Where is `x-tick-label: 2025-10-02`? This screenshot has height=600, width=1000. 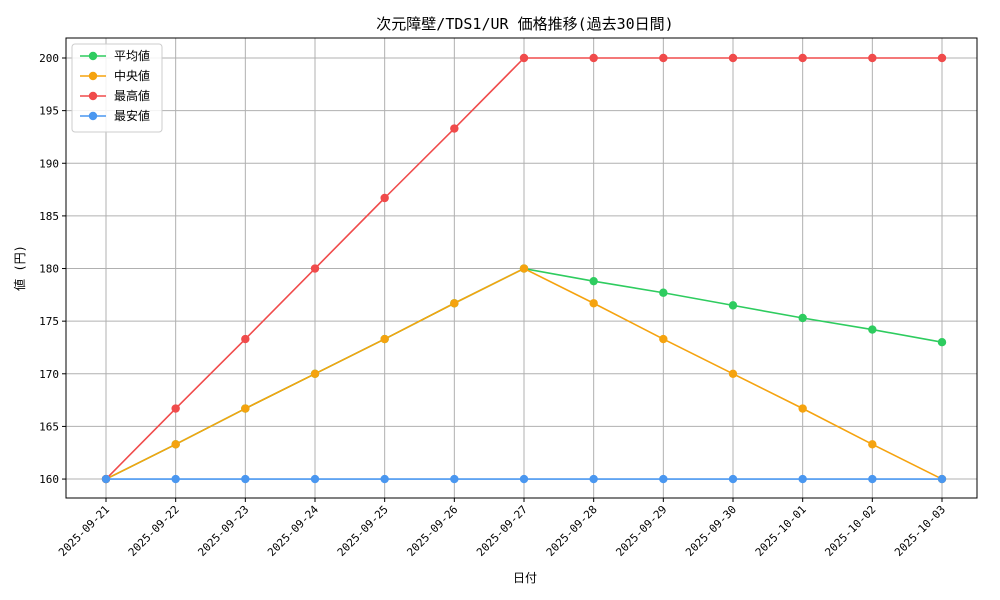
x-tick-label: 2025-10-02 is located at coordinates (850, 531).